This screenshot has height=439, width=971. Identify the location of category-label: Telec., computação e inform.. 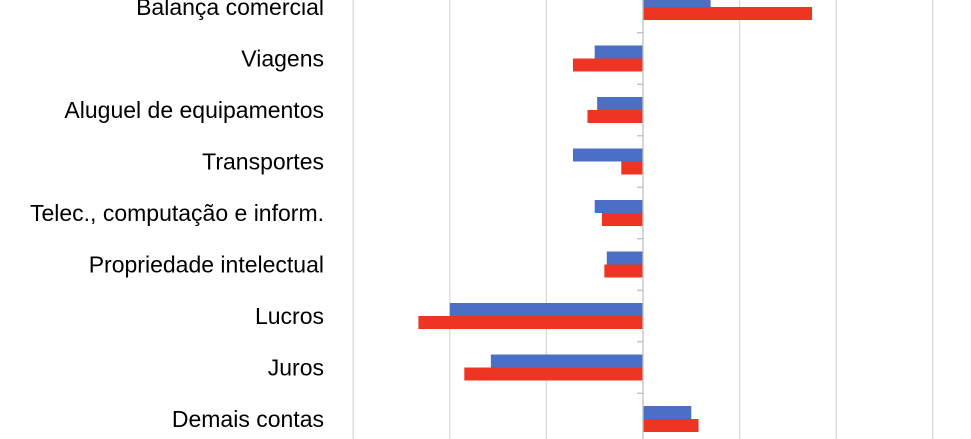
(177, 213).